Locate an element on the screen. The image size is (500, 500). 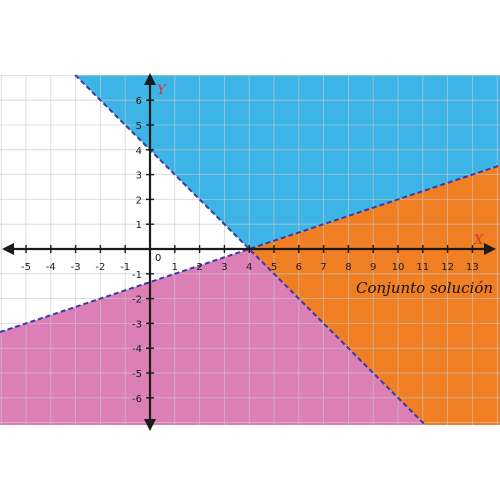
x-axis-label: X is located at coordinates (478, 240).